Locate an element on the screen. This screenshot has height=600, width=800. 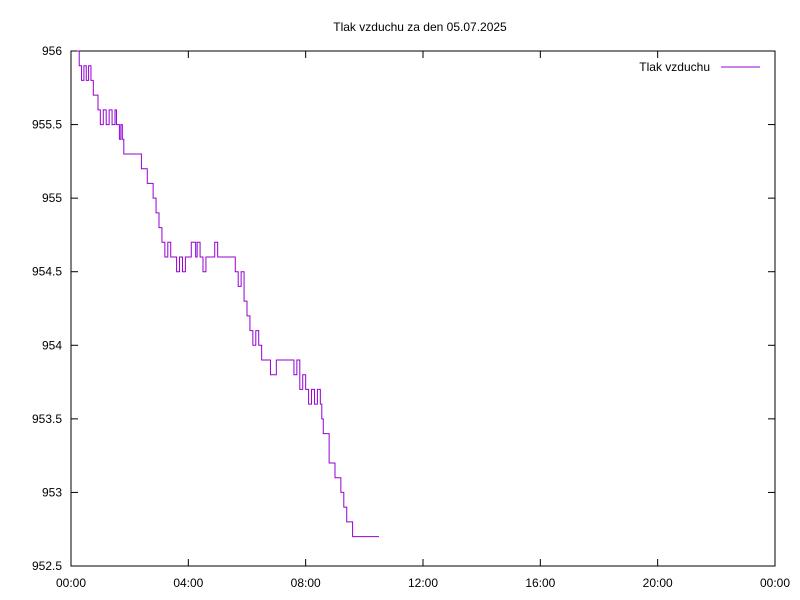
x-tick-label: 20:00 is located at coordinates (658, 583).